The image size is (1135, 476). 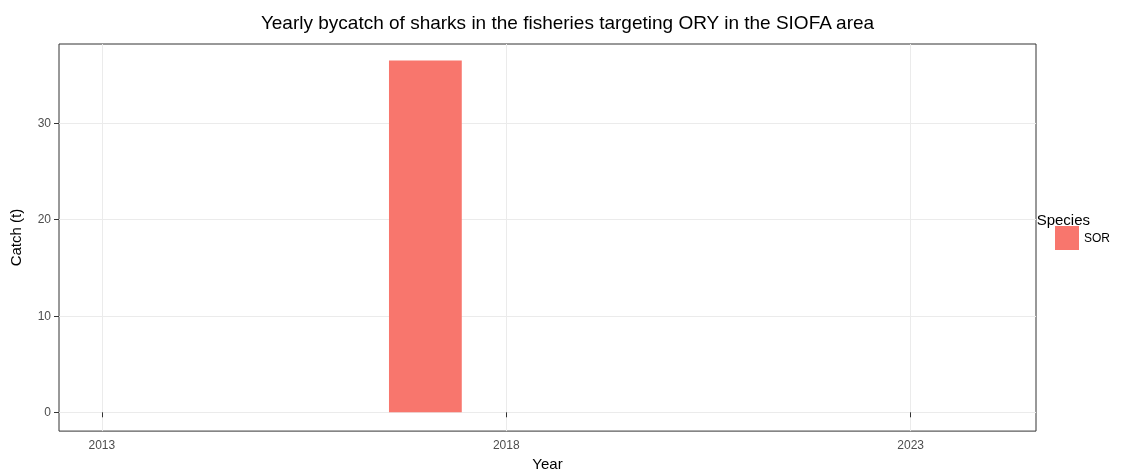 What do you see at coordinates (547, 463) in the screenshot?
I see `x-axis-title: Year` at bounding box center [547, 463].